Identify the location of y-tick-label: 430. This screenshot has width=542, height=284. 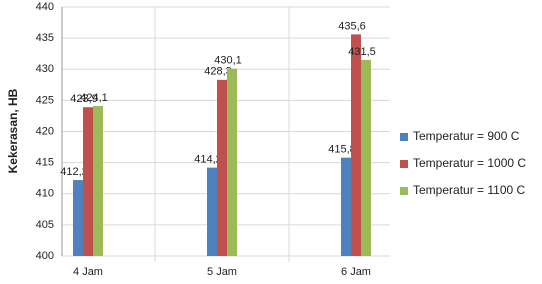
(45, 69).